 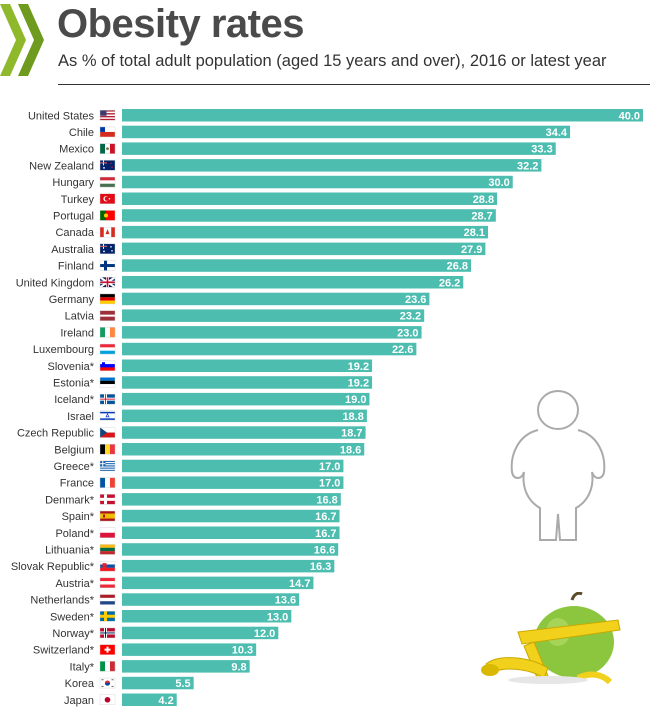 I want to click on category-label: Mexico, so click(x=76, y=150).